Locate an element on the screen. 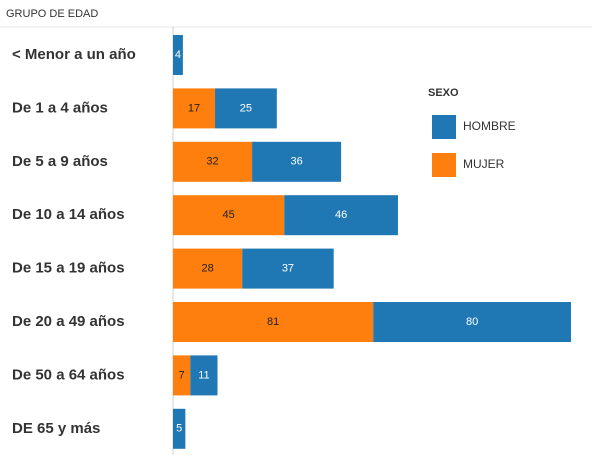 The image size is (592, 455). value-label: 80 is located at coordinates (472, 322).